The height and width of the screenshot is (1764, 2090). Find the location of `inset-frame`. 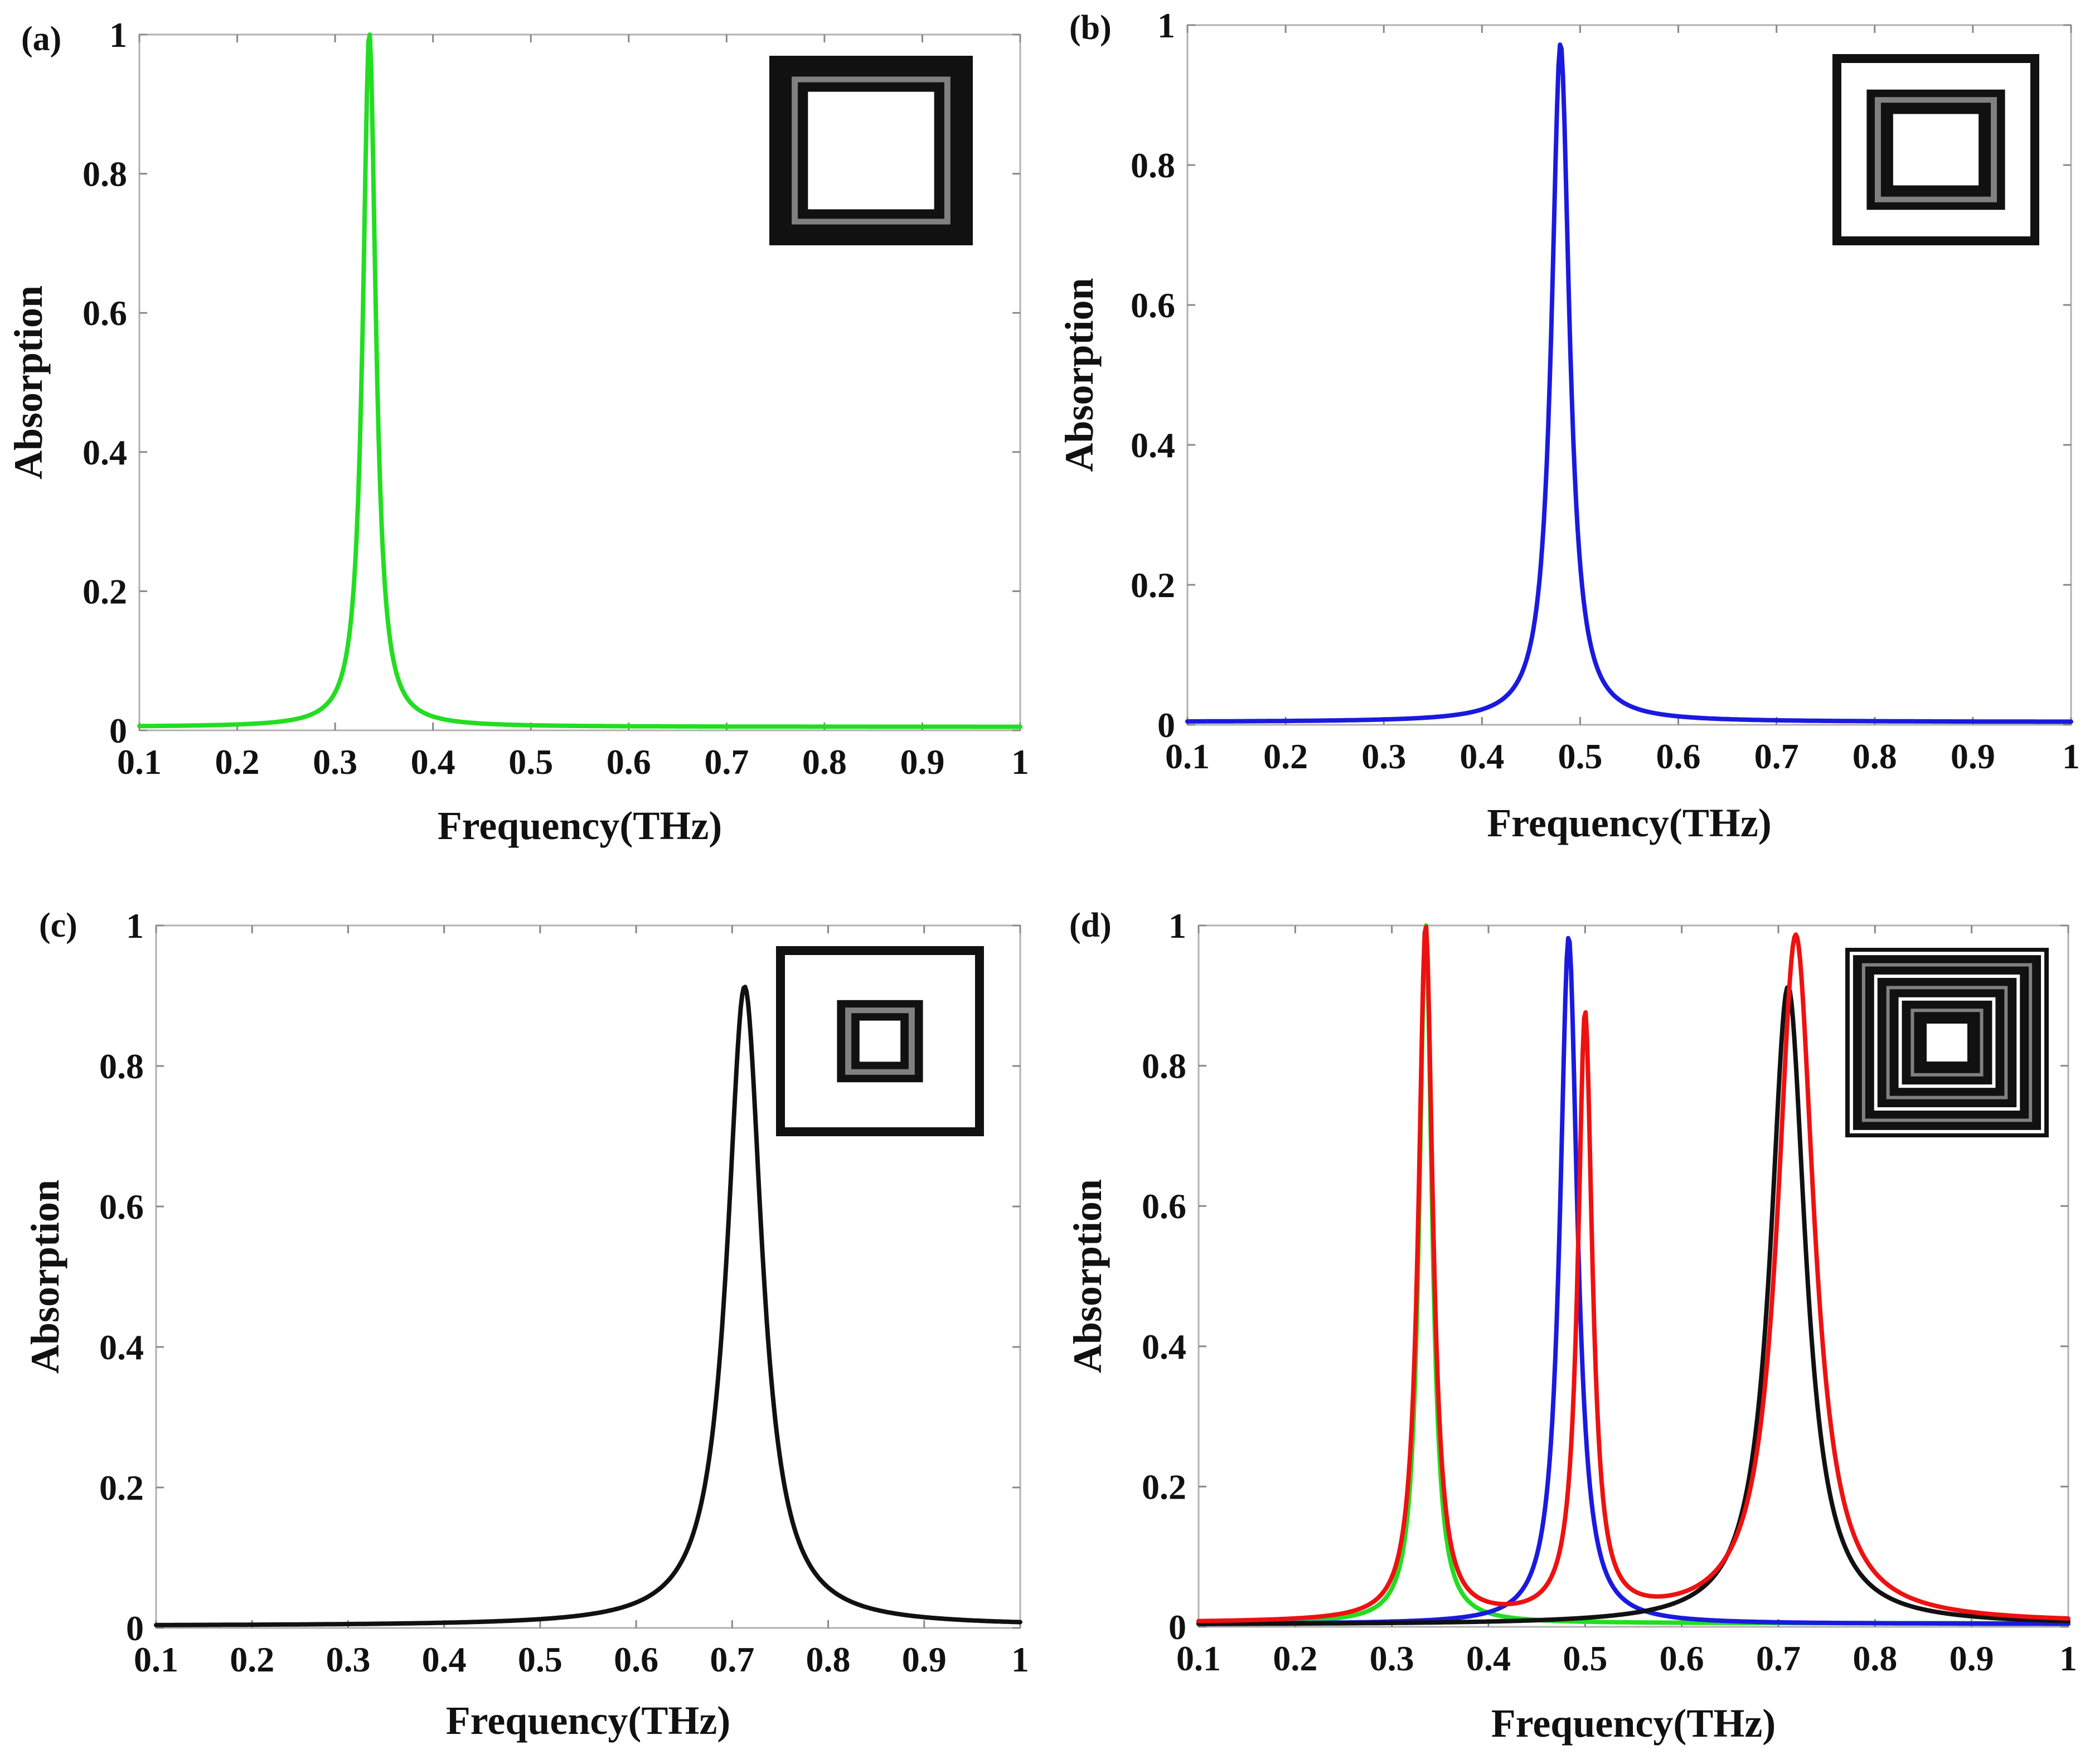

inset-frame is located at coordinates (880, 1041).